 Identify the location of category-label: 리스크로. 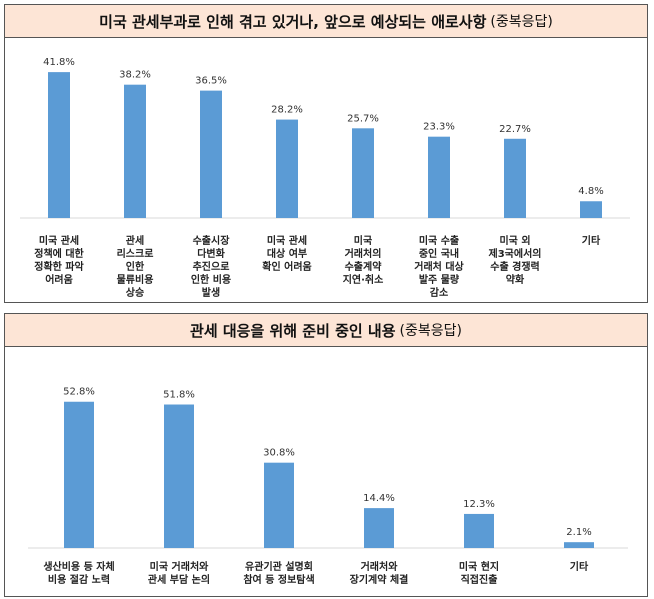
(135, 253).